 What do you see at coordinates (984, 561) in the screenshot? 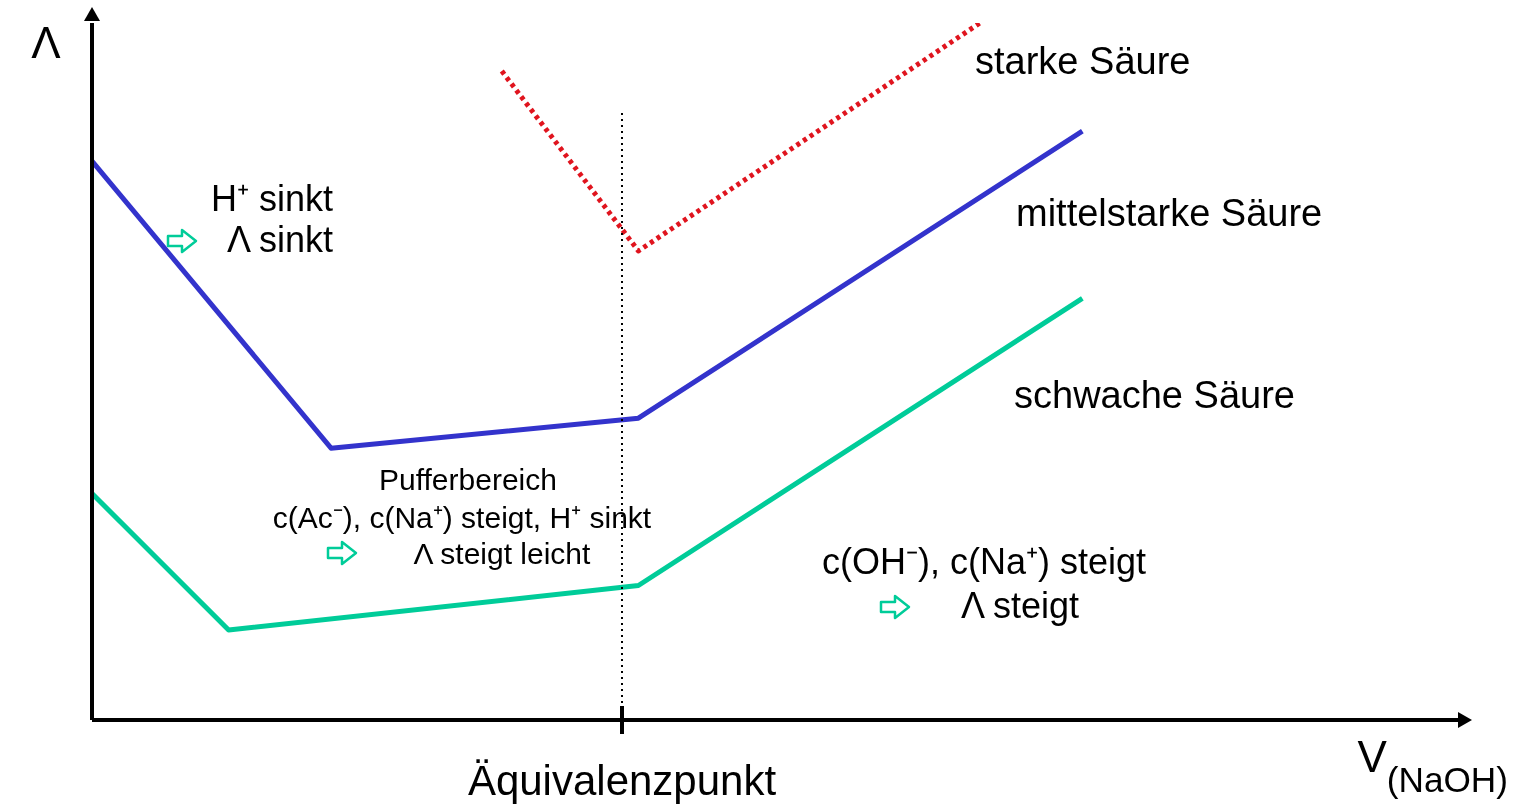
I see `annotation: c(OH⁻), c(Na⁺) steigt` at bounding box center [984, 561].